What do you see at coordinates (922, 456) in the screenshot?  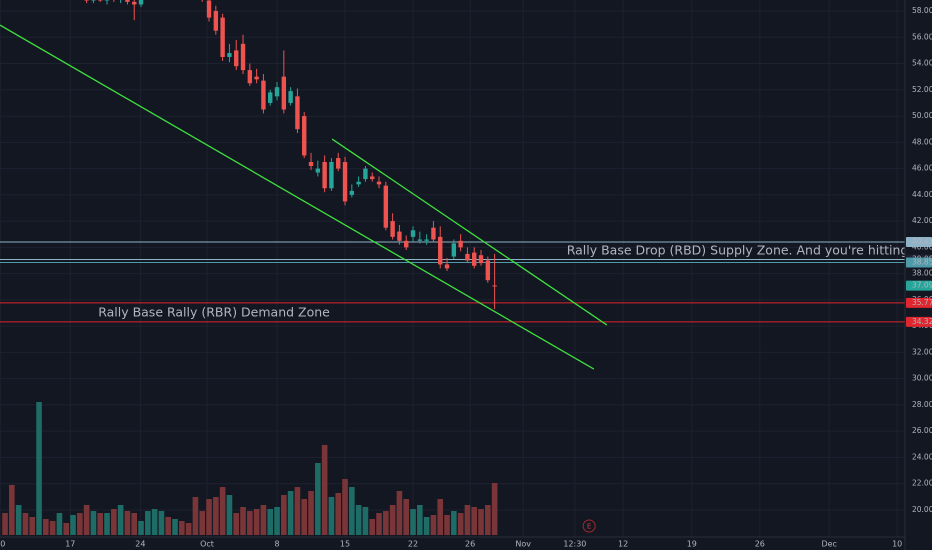 I see `y-tick-label: 24.00` at bounding box center [922, 456].